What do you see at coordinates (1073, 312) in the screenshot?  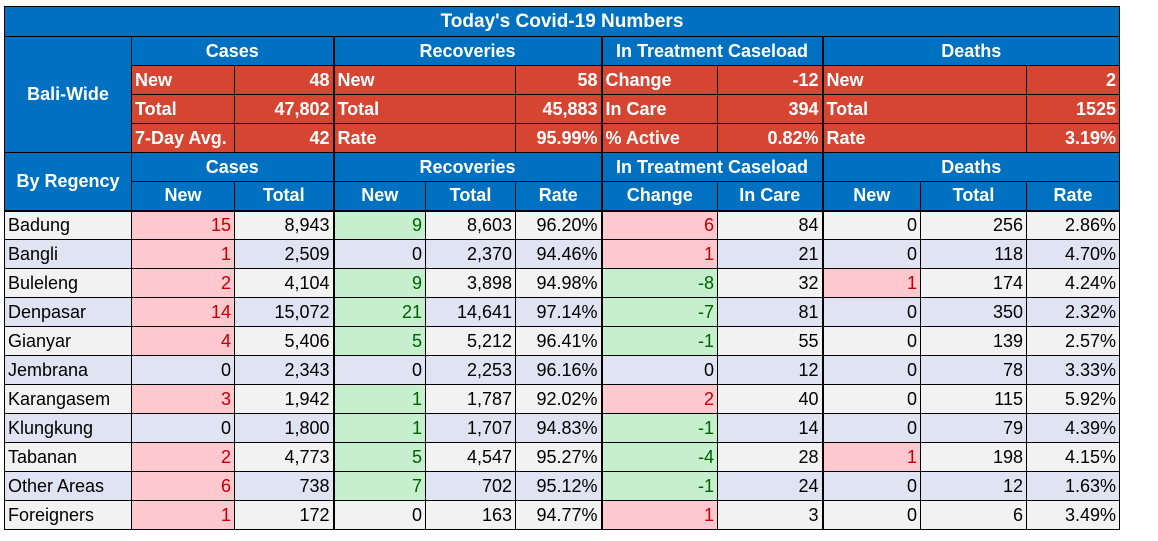 I see `cell-rate: 2.32%` at bounding box center [1073, 312].